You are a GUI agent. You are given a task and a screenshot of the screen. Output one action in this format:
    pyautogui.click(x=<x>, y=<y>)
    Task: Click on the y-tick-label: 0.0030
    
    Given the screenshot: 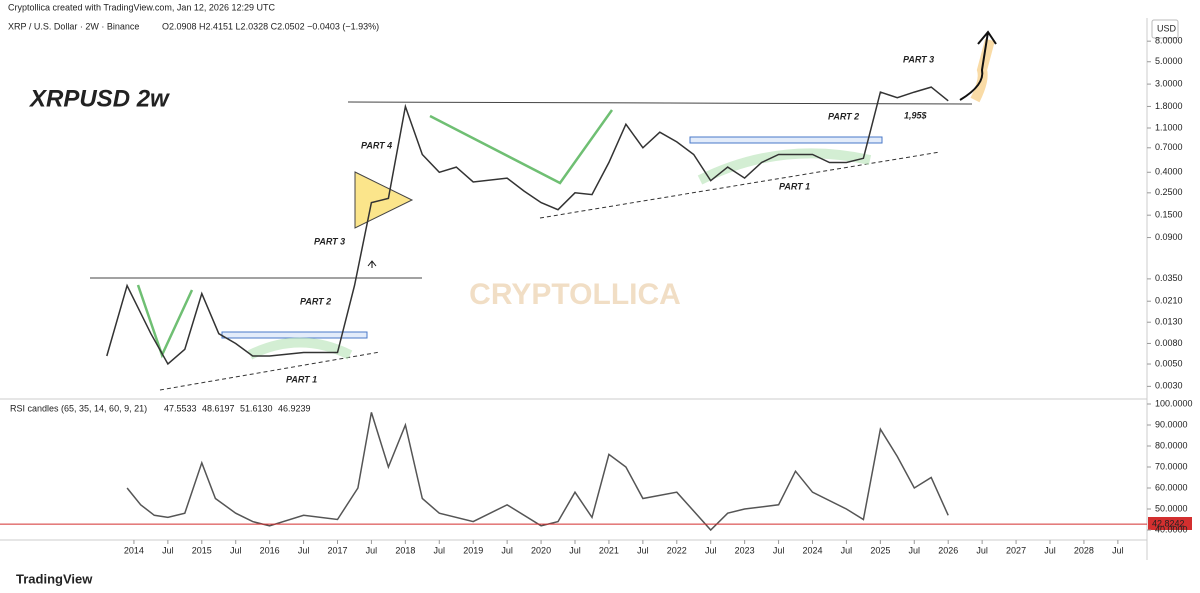 What is the action you would take?
    pyautogui.click(x=1169, y=386)
    